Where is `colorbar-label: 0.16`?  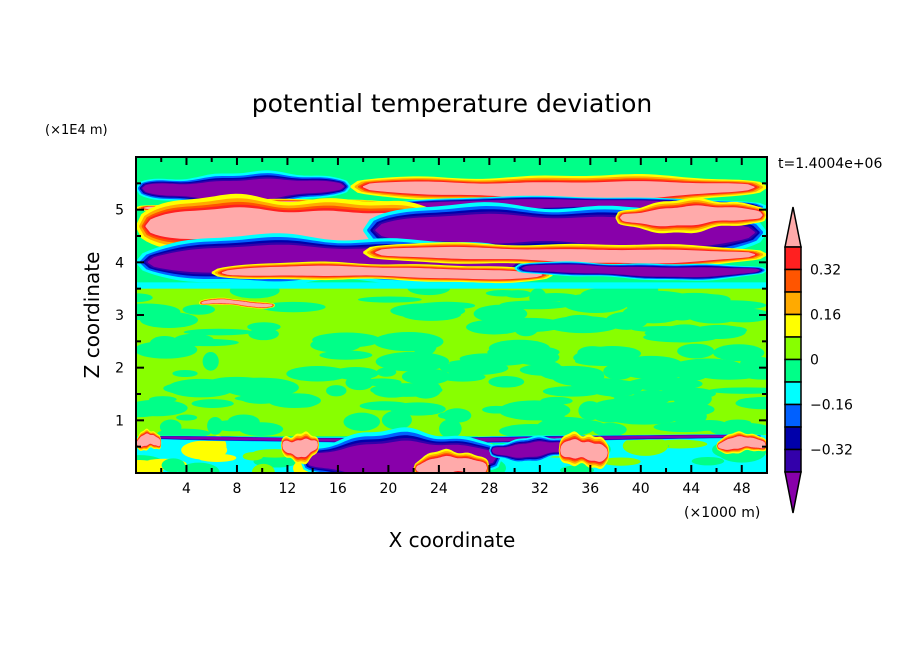 colorbar-label: 0.16 is located at coordinates (825, 316).